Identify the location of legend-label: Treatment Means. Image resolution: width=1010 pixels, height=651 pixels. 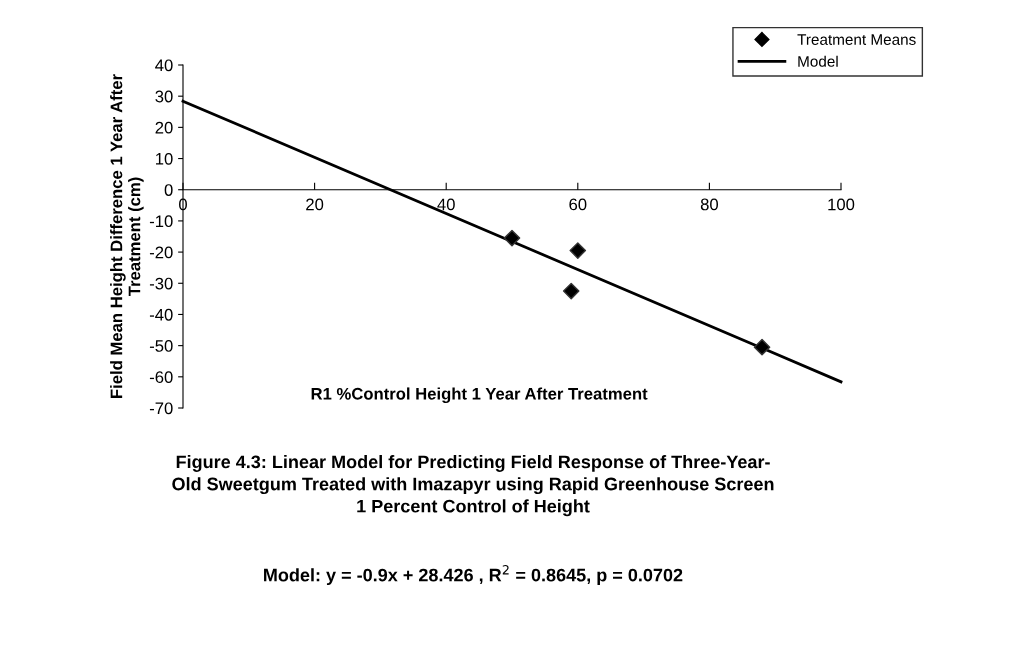
(856, 39).